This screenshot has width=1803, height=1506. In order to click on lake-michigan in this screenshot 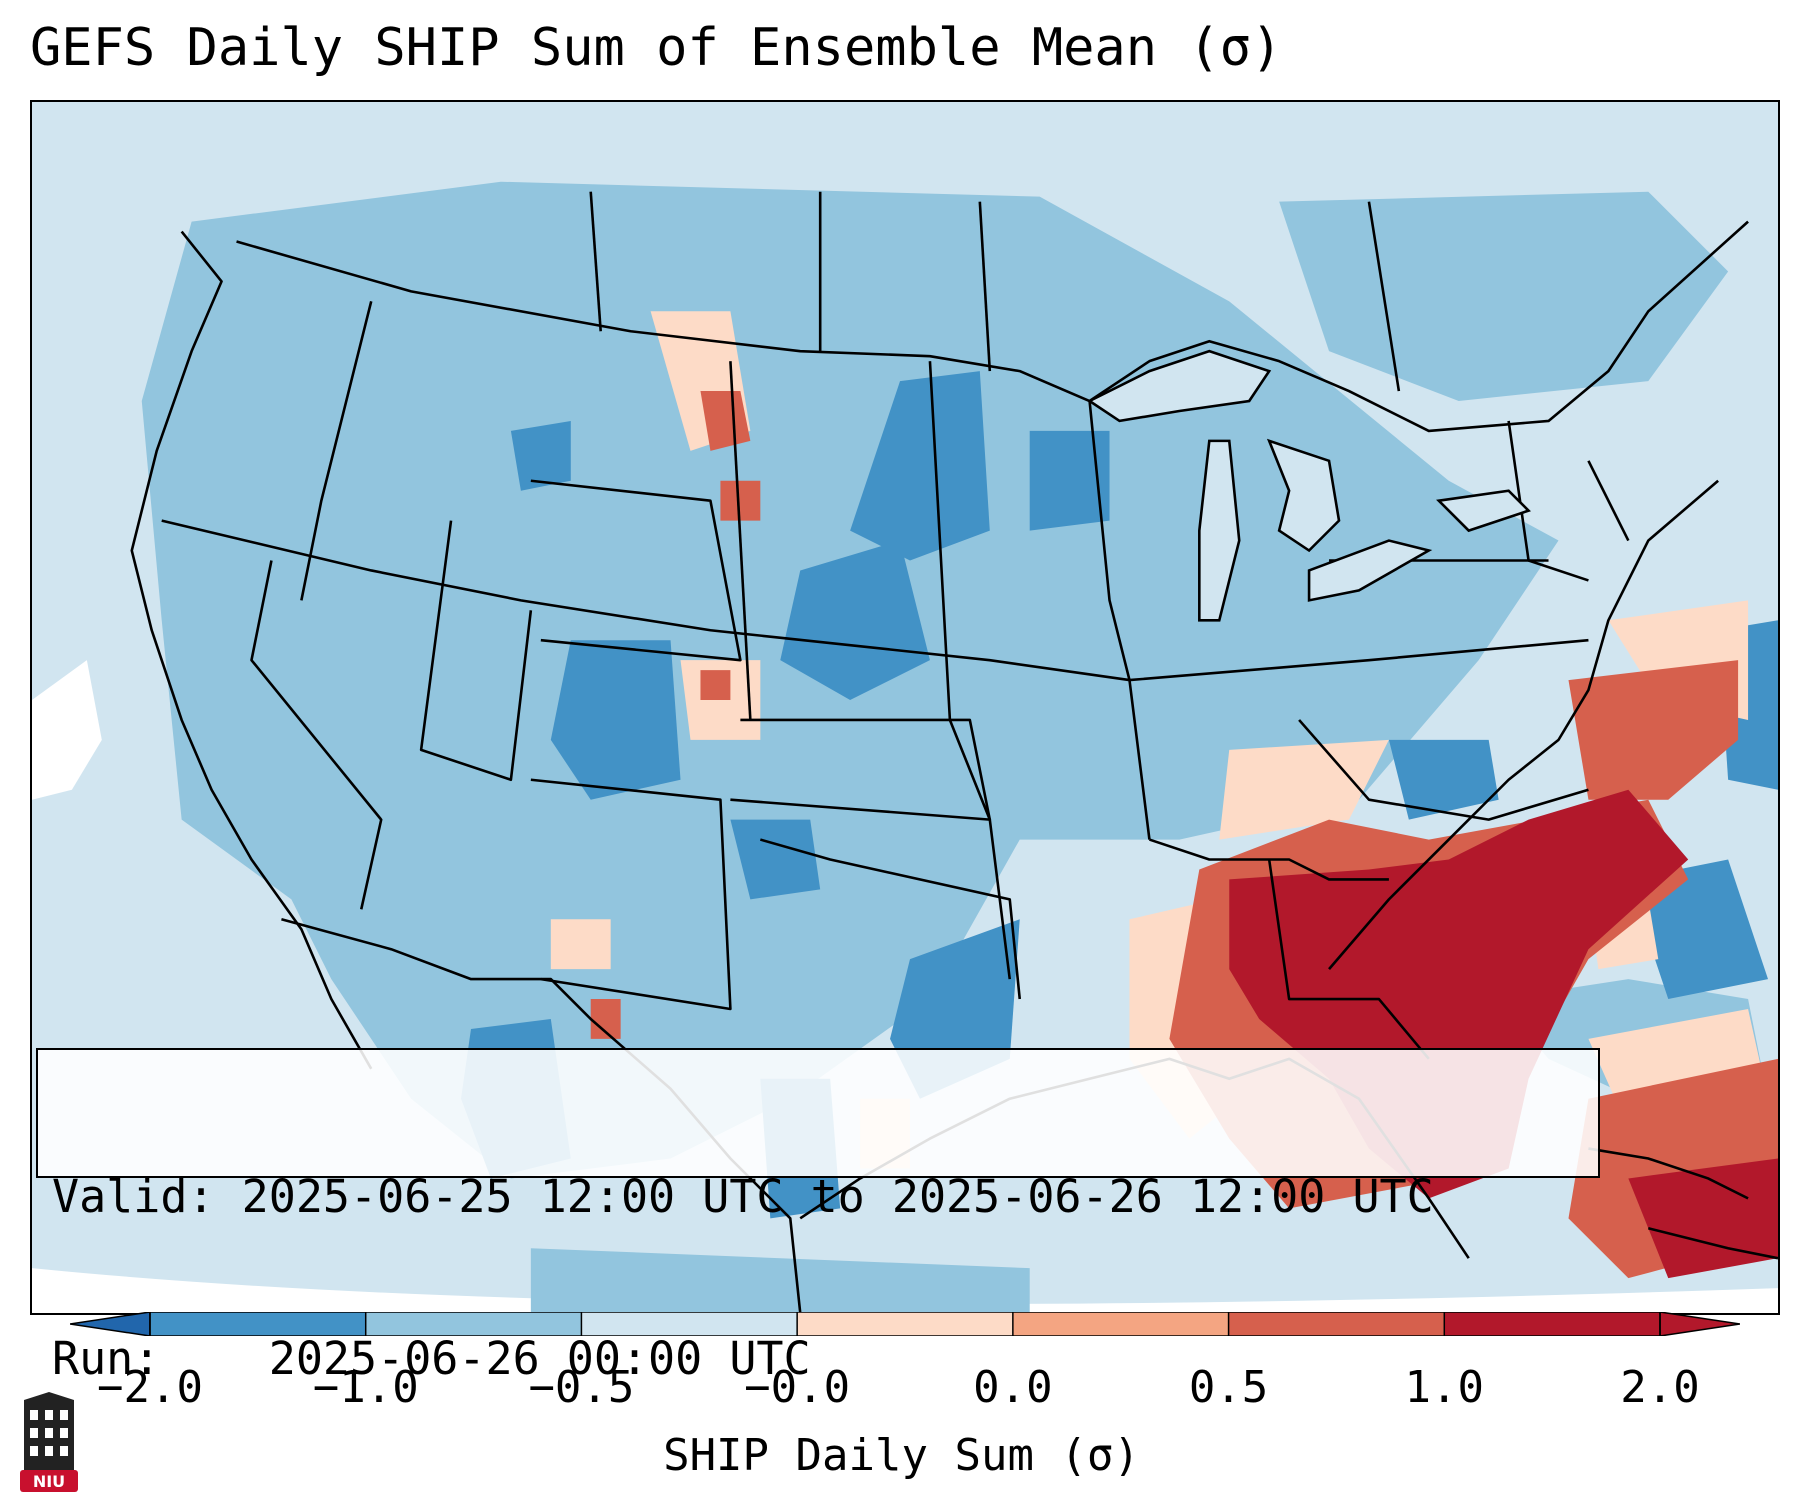, I will do `click(1219, 530)`.